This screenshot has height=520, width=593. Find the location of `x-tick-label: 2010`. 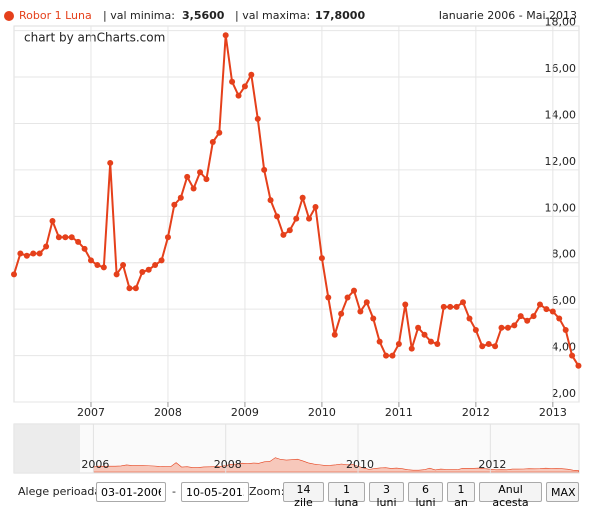

x-tick-label: 2010 is located at coordinates (322, 412).